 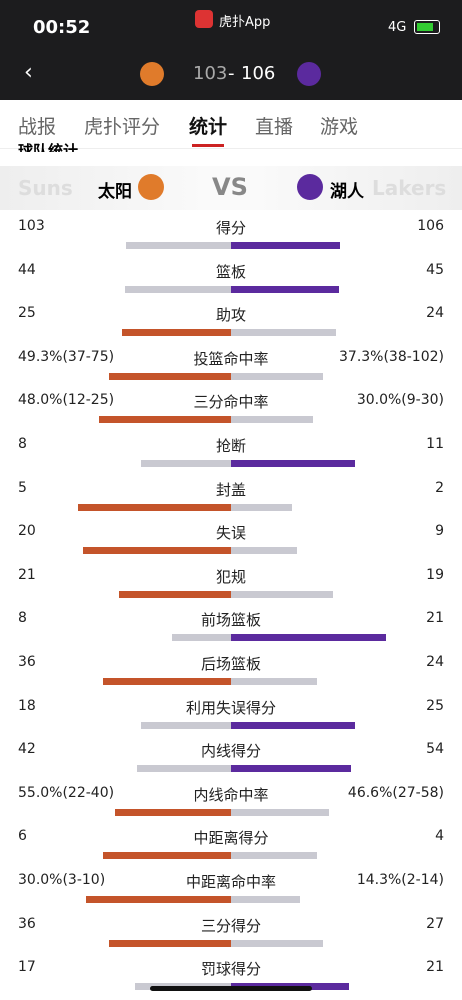 What do you see at coordinates (435, 705) in the screenshot?
I see `away-value: 25` at bounding box center [435, 705].